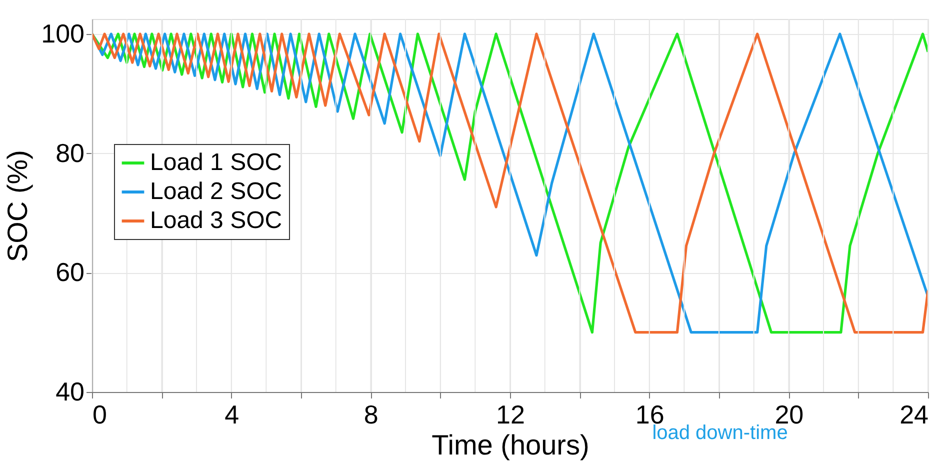 This screenshot has height=464, width=951. I want to click on x-tick-label: 12, so click(510, 415).